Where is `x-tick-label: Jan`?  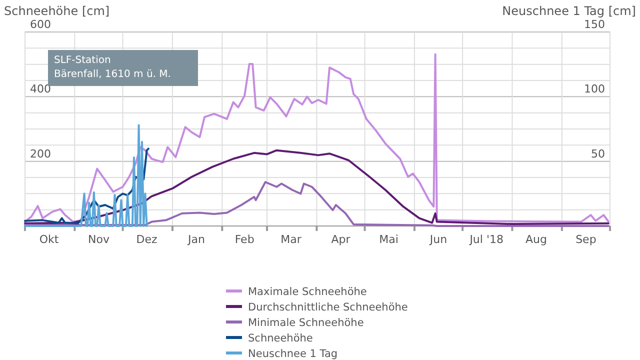
x-tick-label: Jan is located at coordinates (196, 239).